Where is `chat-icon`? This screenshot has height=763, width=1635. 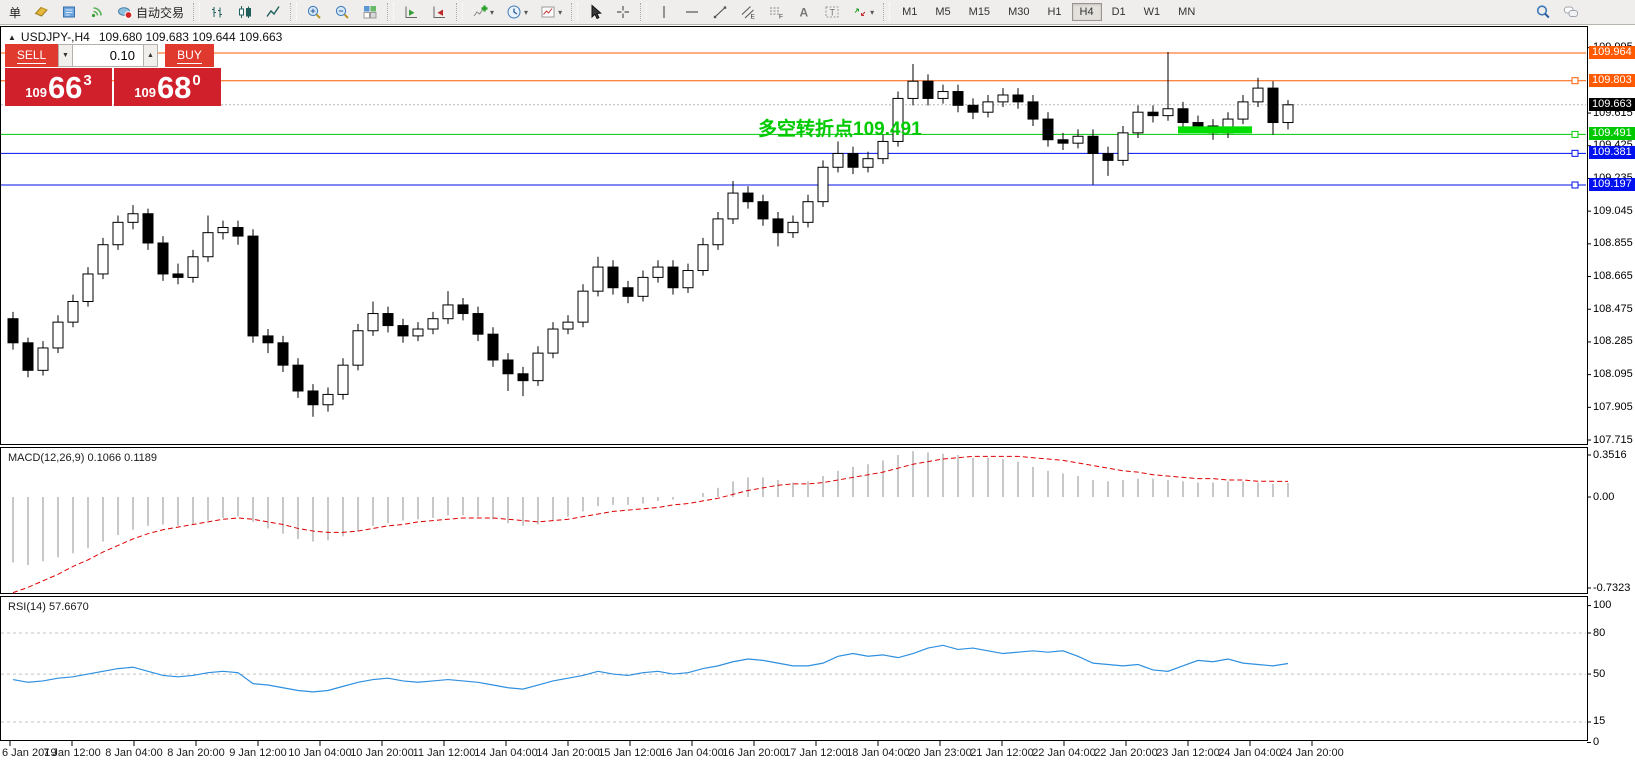
chat-icon is located at coordinates (1571, 11).